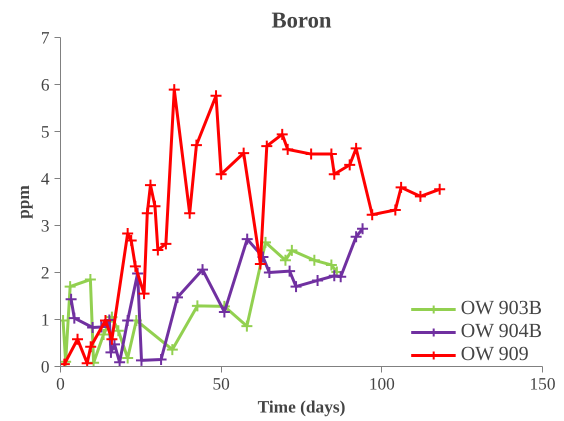  What do you see at coordinates (45, 38) in the screenshot?
I see `y-tick-label: 7` at bounding box center [45, 38].